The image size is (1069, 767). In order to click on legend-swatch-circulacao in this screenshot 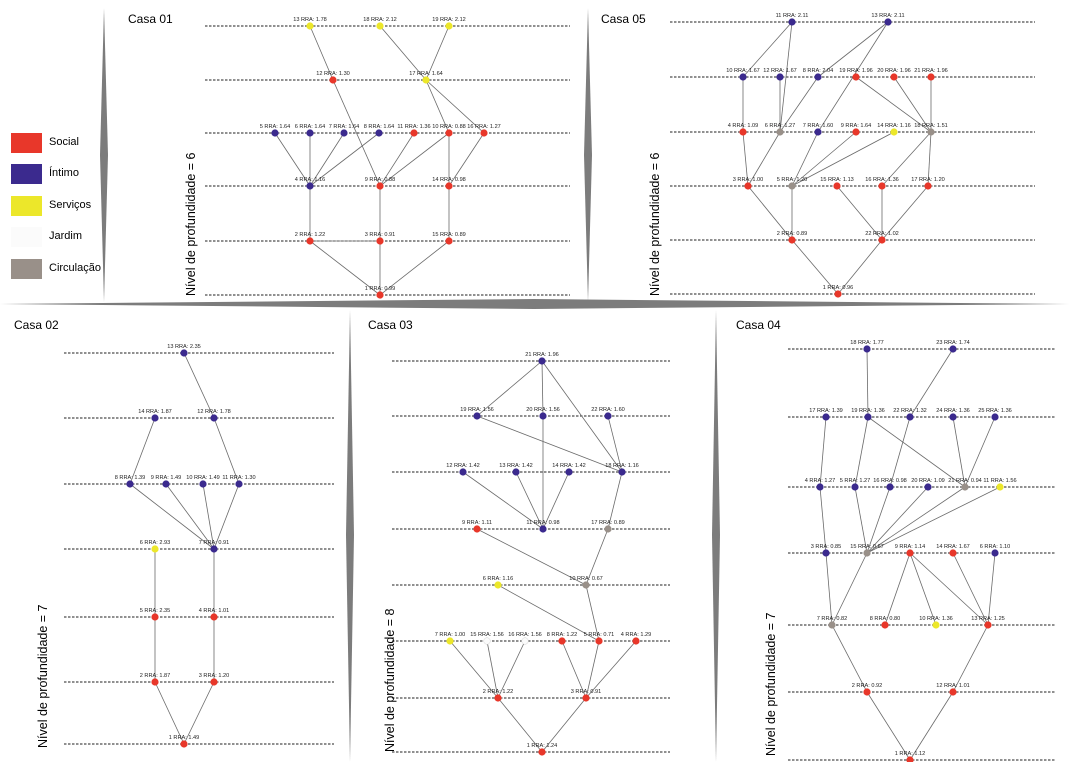, I will do `click(26, 269)`.